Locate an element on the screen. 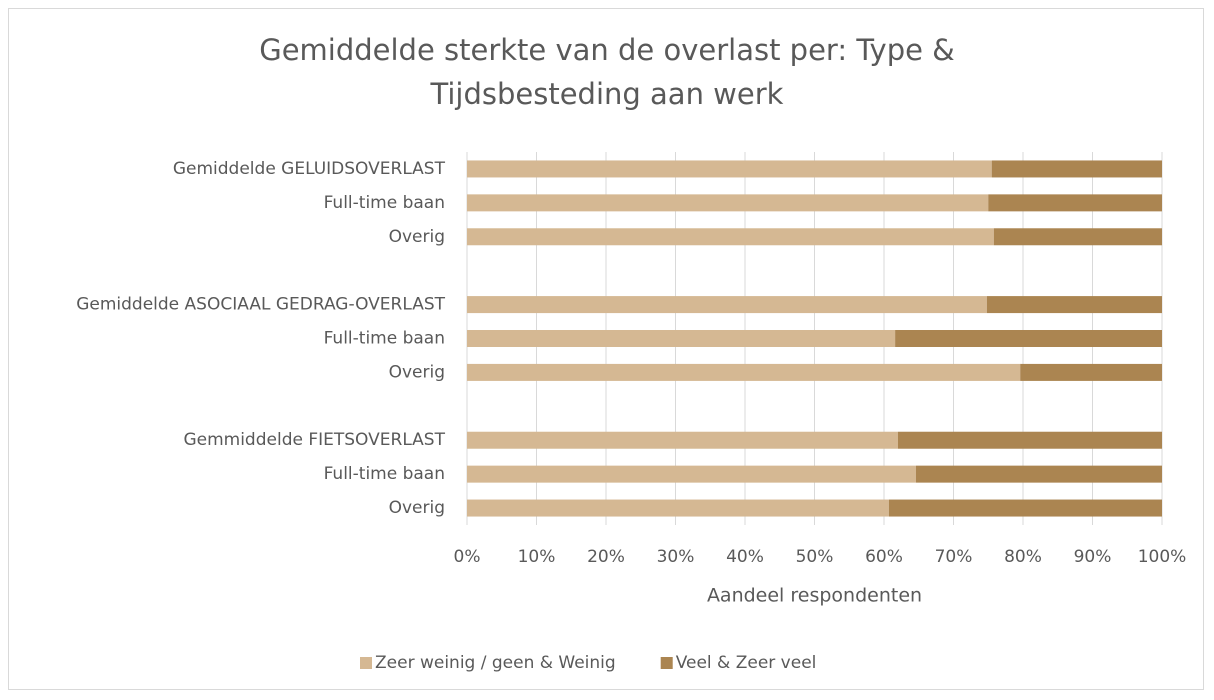  x-tick-label: 90% is located at coordinates (1093, 557).